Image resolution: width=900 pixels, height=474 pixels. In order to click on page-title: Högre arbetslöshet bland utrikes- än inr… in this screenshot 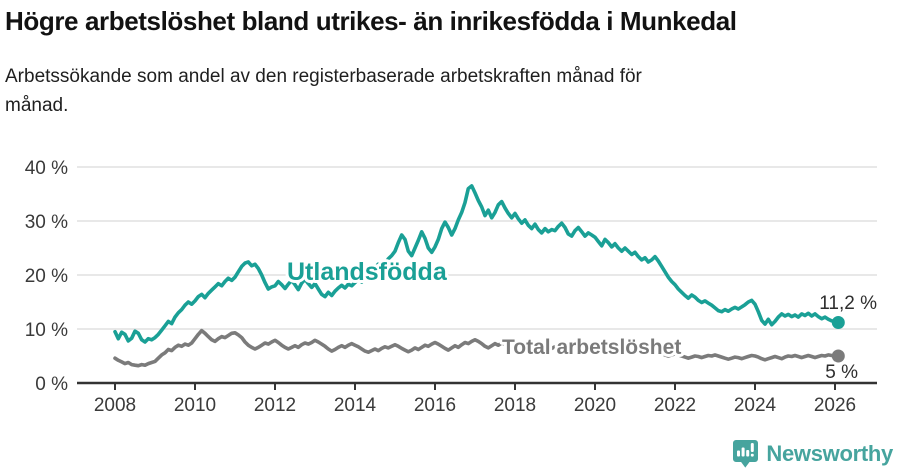, I will do `click(371, 21)`.